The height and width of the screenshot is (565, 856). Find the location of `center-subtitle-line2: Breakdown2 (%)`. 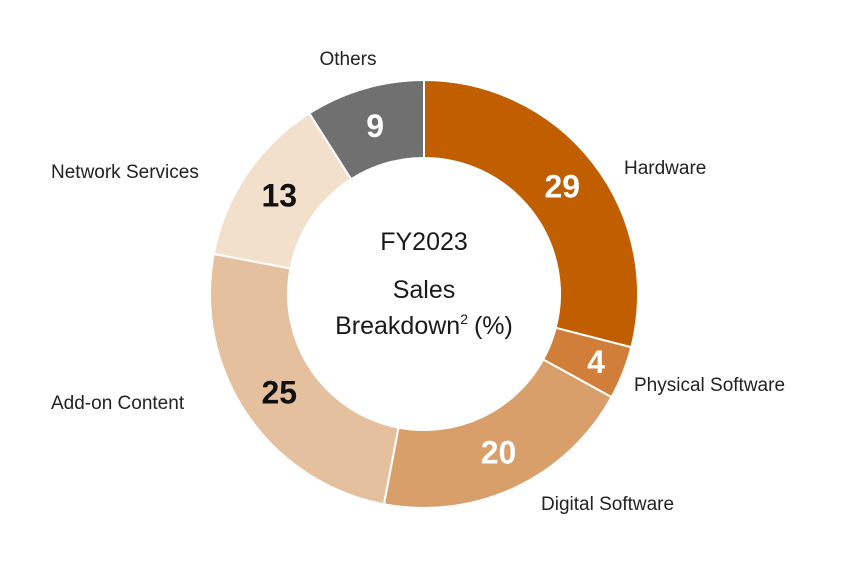

center-subtitle-line2: Breakdown2 (%) is located at coordinates (424, 325).